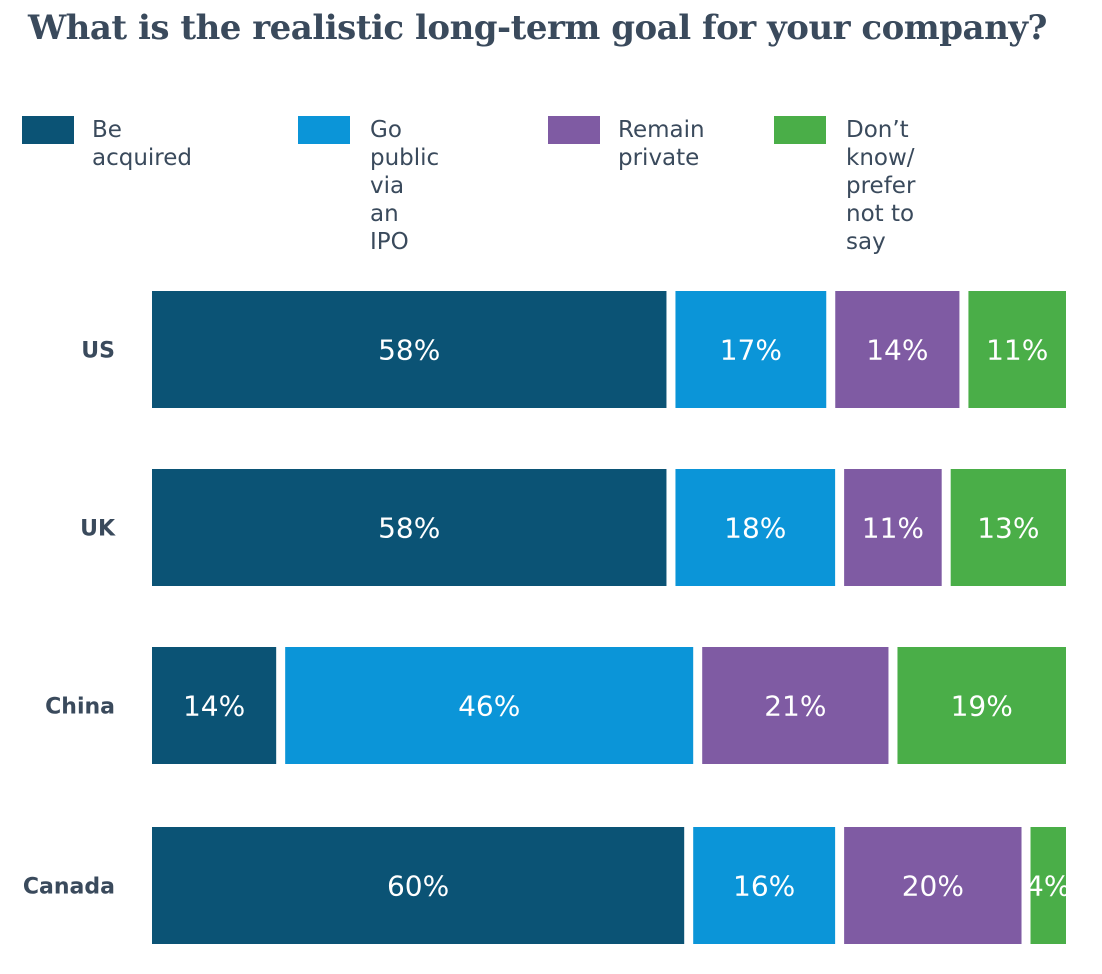  I want to click on bar-uk-don-t-know-prefer-not-to-say, so click(1008, 527).